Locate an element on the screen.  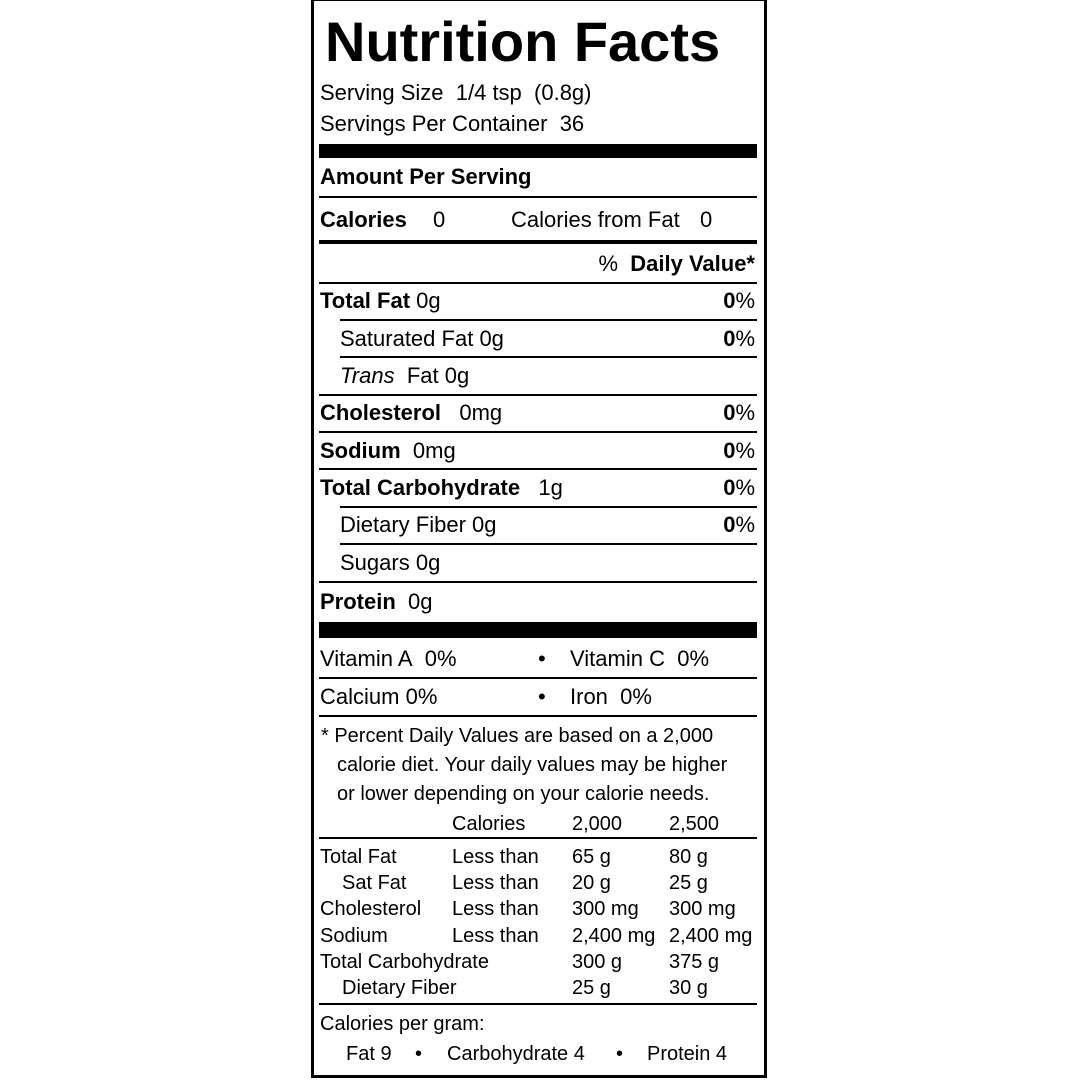
nutrient-trans-fat: Trans Fat 0g is located at coordinates (405, 375).